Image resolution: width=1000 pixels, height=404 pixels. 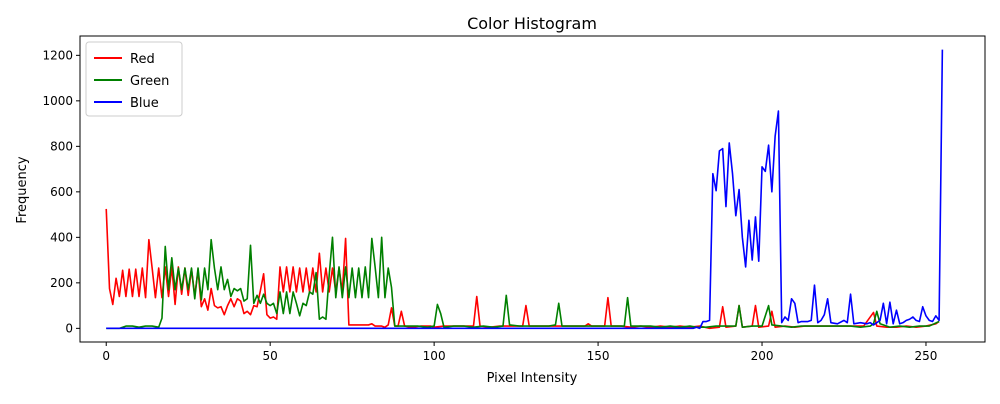 I want to click on x-tick-label: 250, so click(x=926, y=356).